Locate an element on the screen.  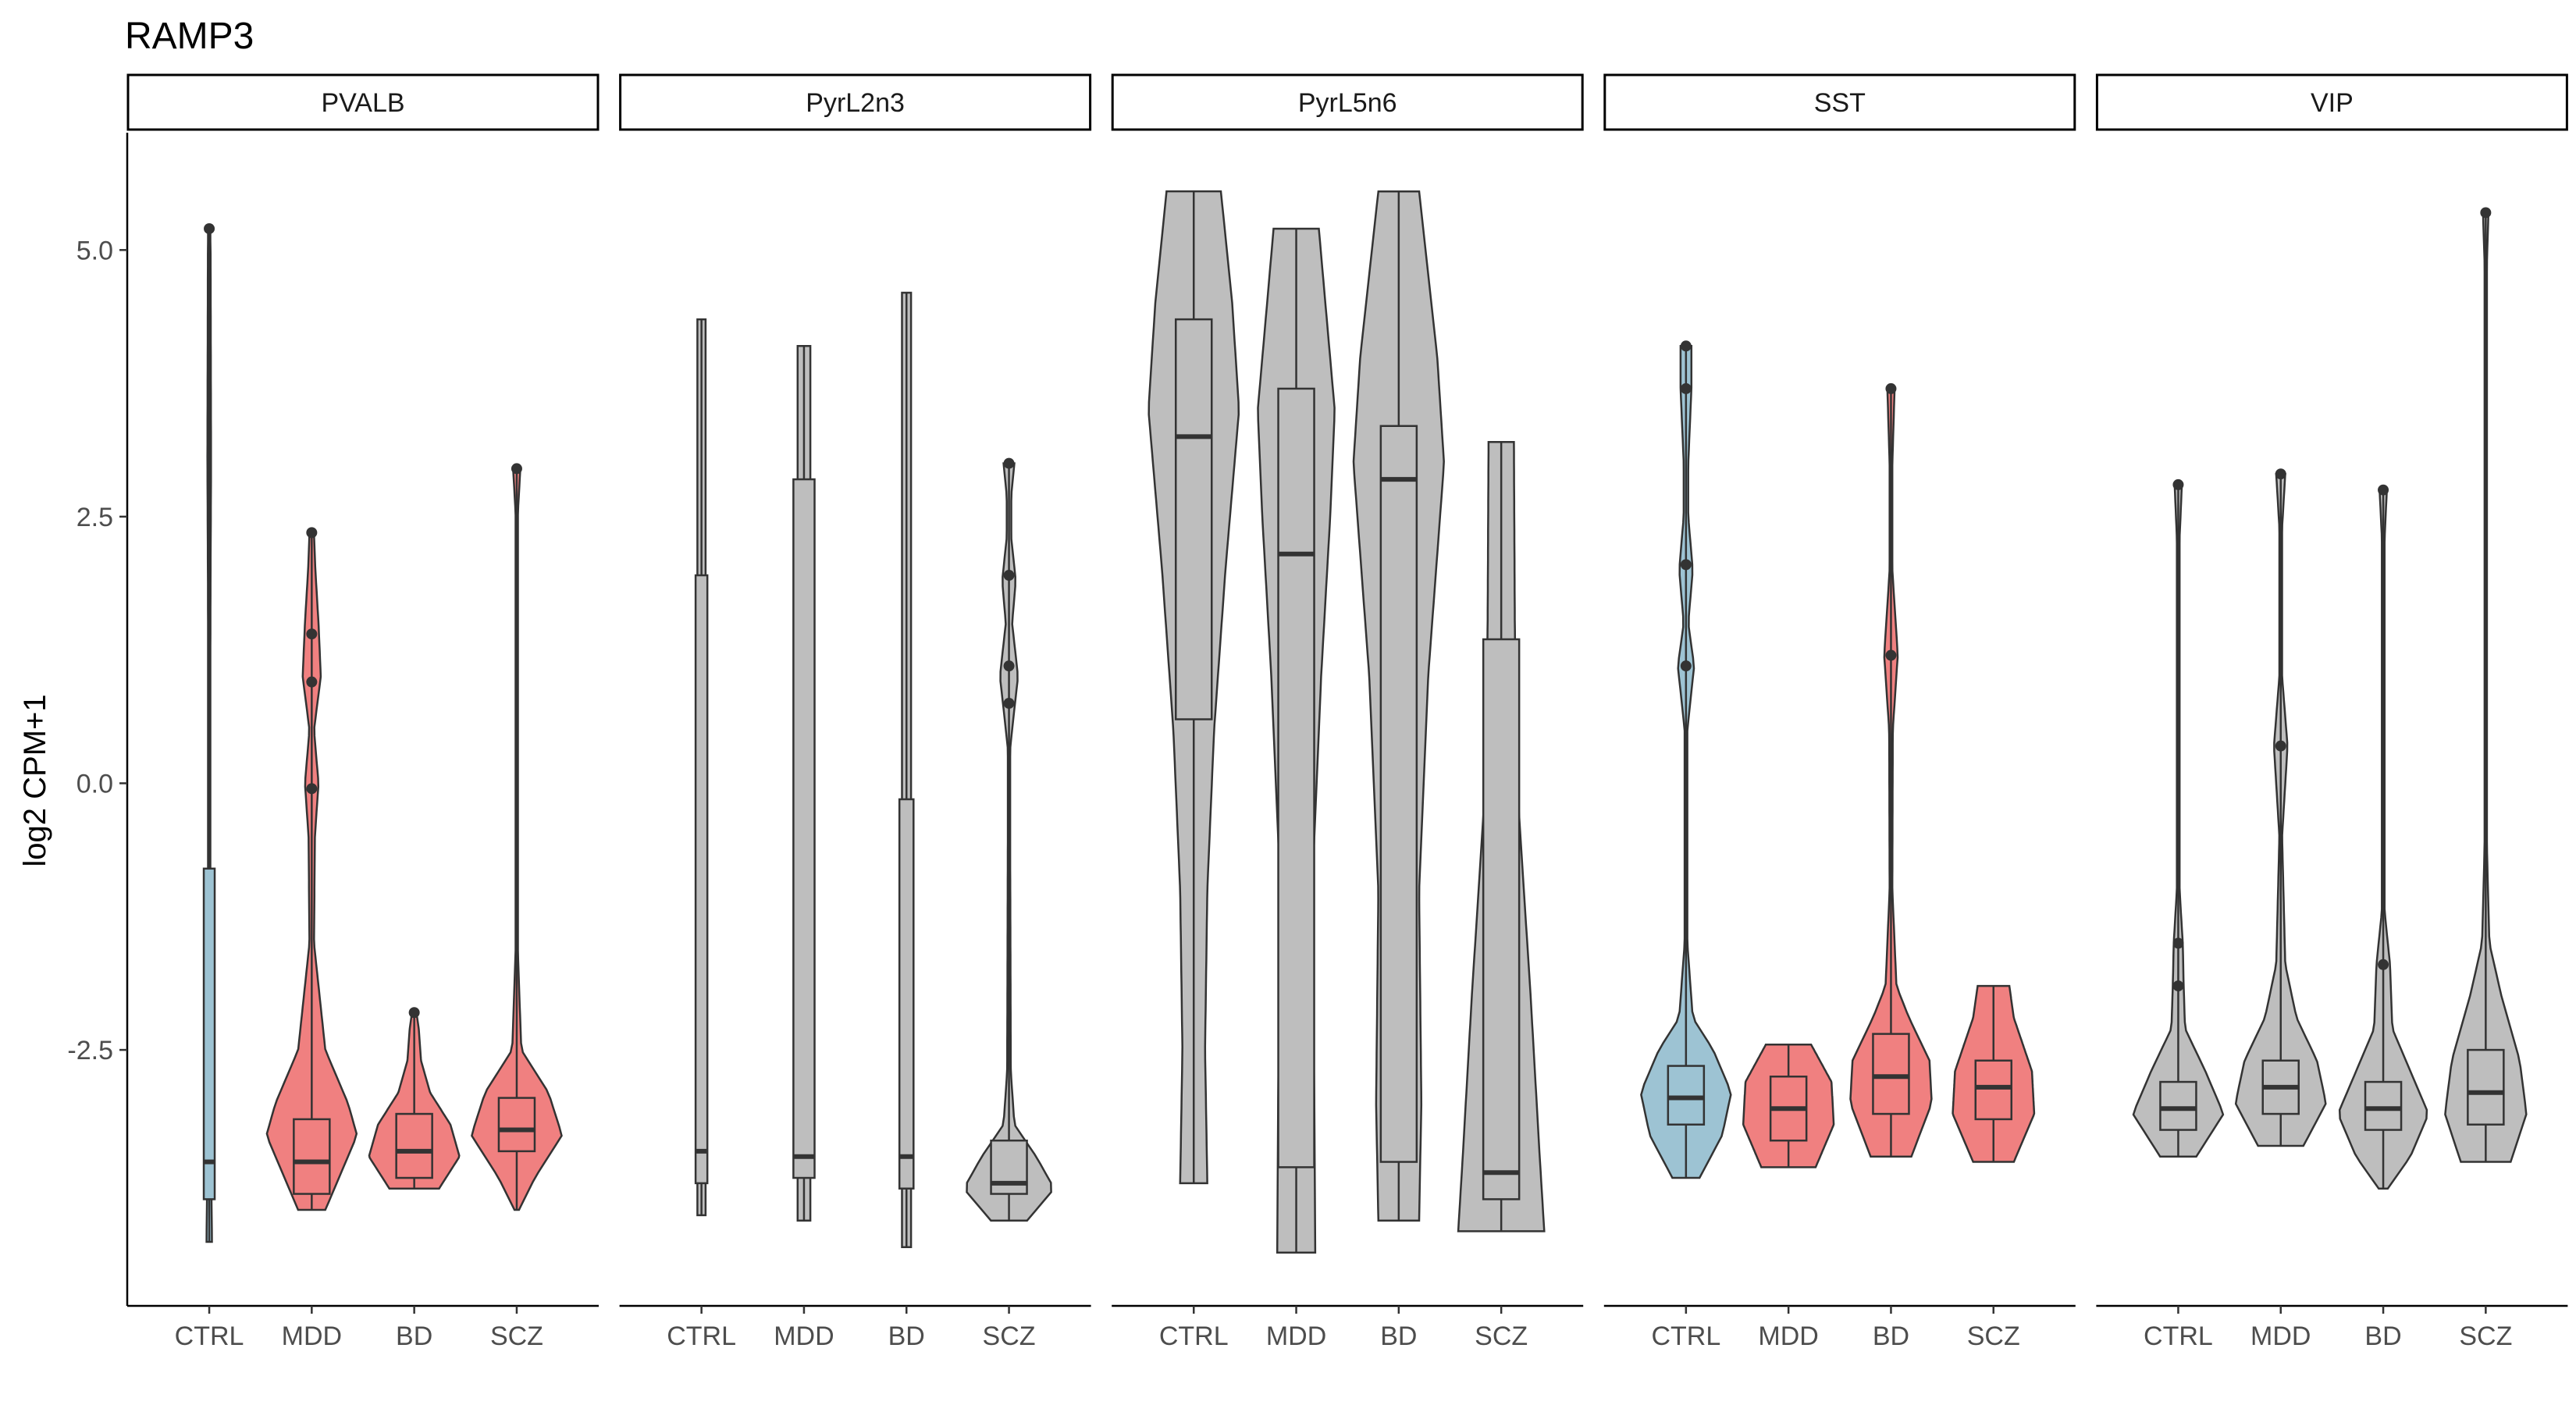
facet-strip-label: VIP is located at coordinates (2332, 103).